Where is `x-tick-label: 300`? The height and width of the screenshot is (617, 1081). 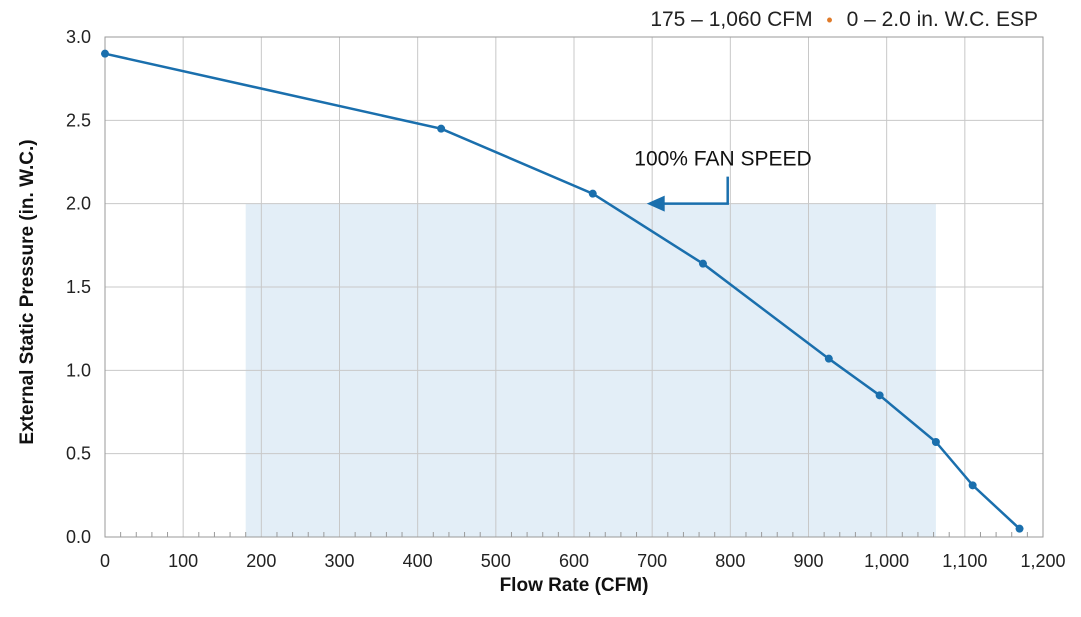 x-tick-label: 300 is located at coordinates (339, 561).